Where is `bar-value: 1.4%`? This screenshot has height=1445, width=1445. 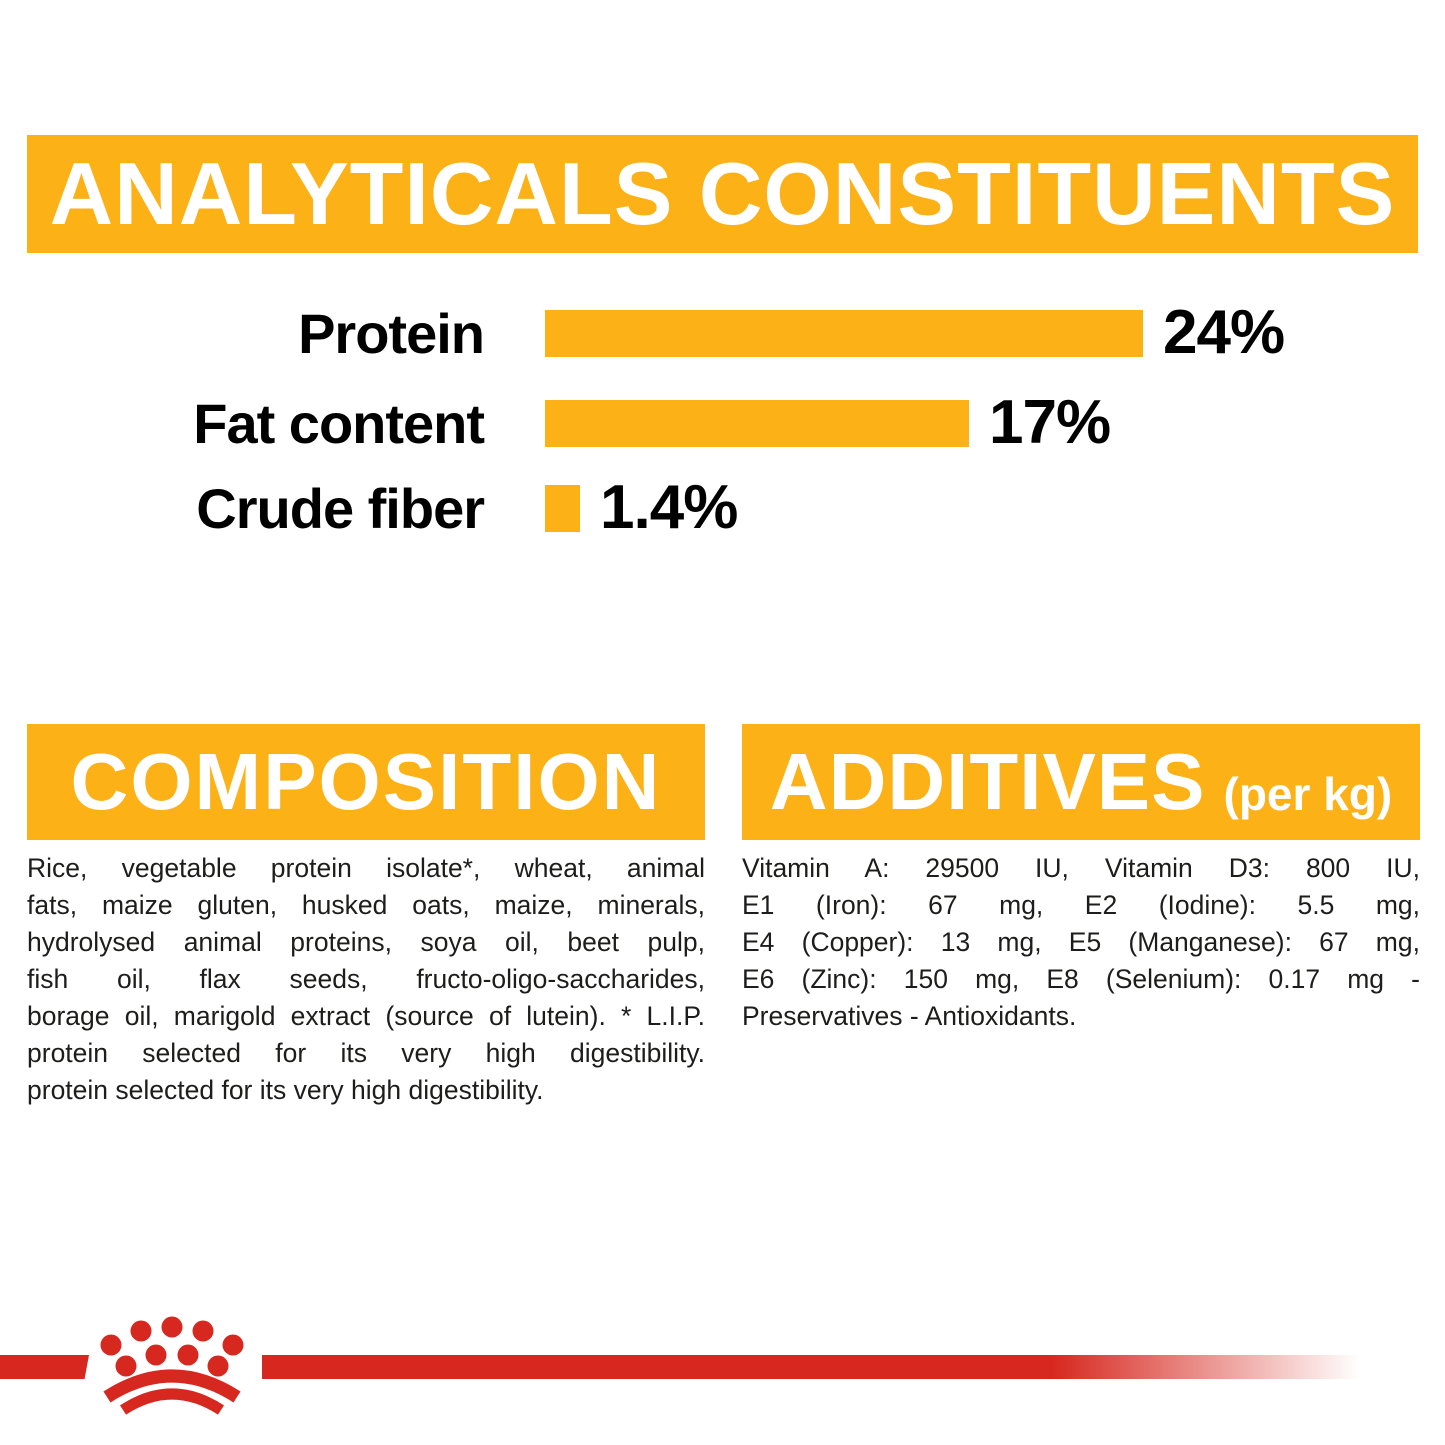 bar-value: 1.4% is located at coordinates (669, 507).